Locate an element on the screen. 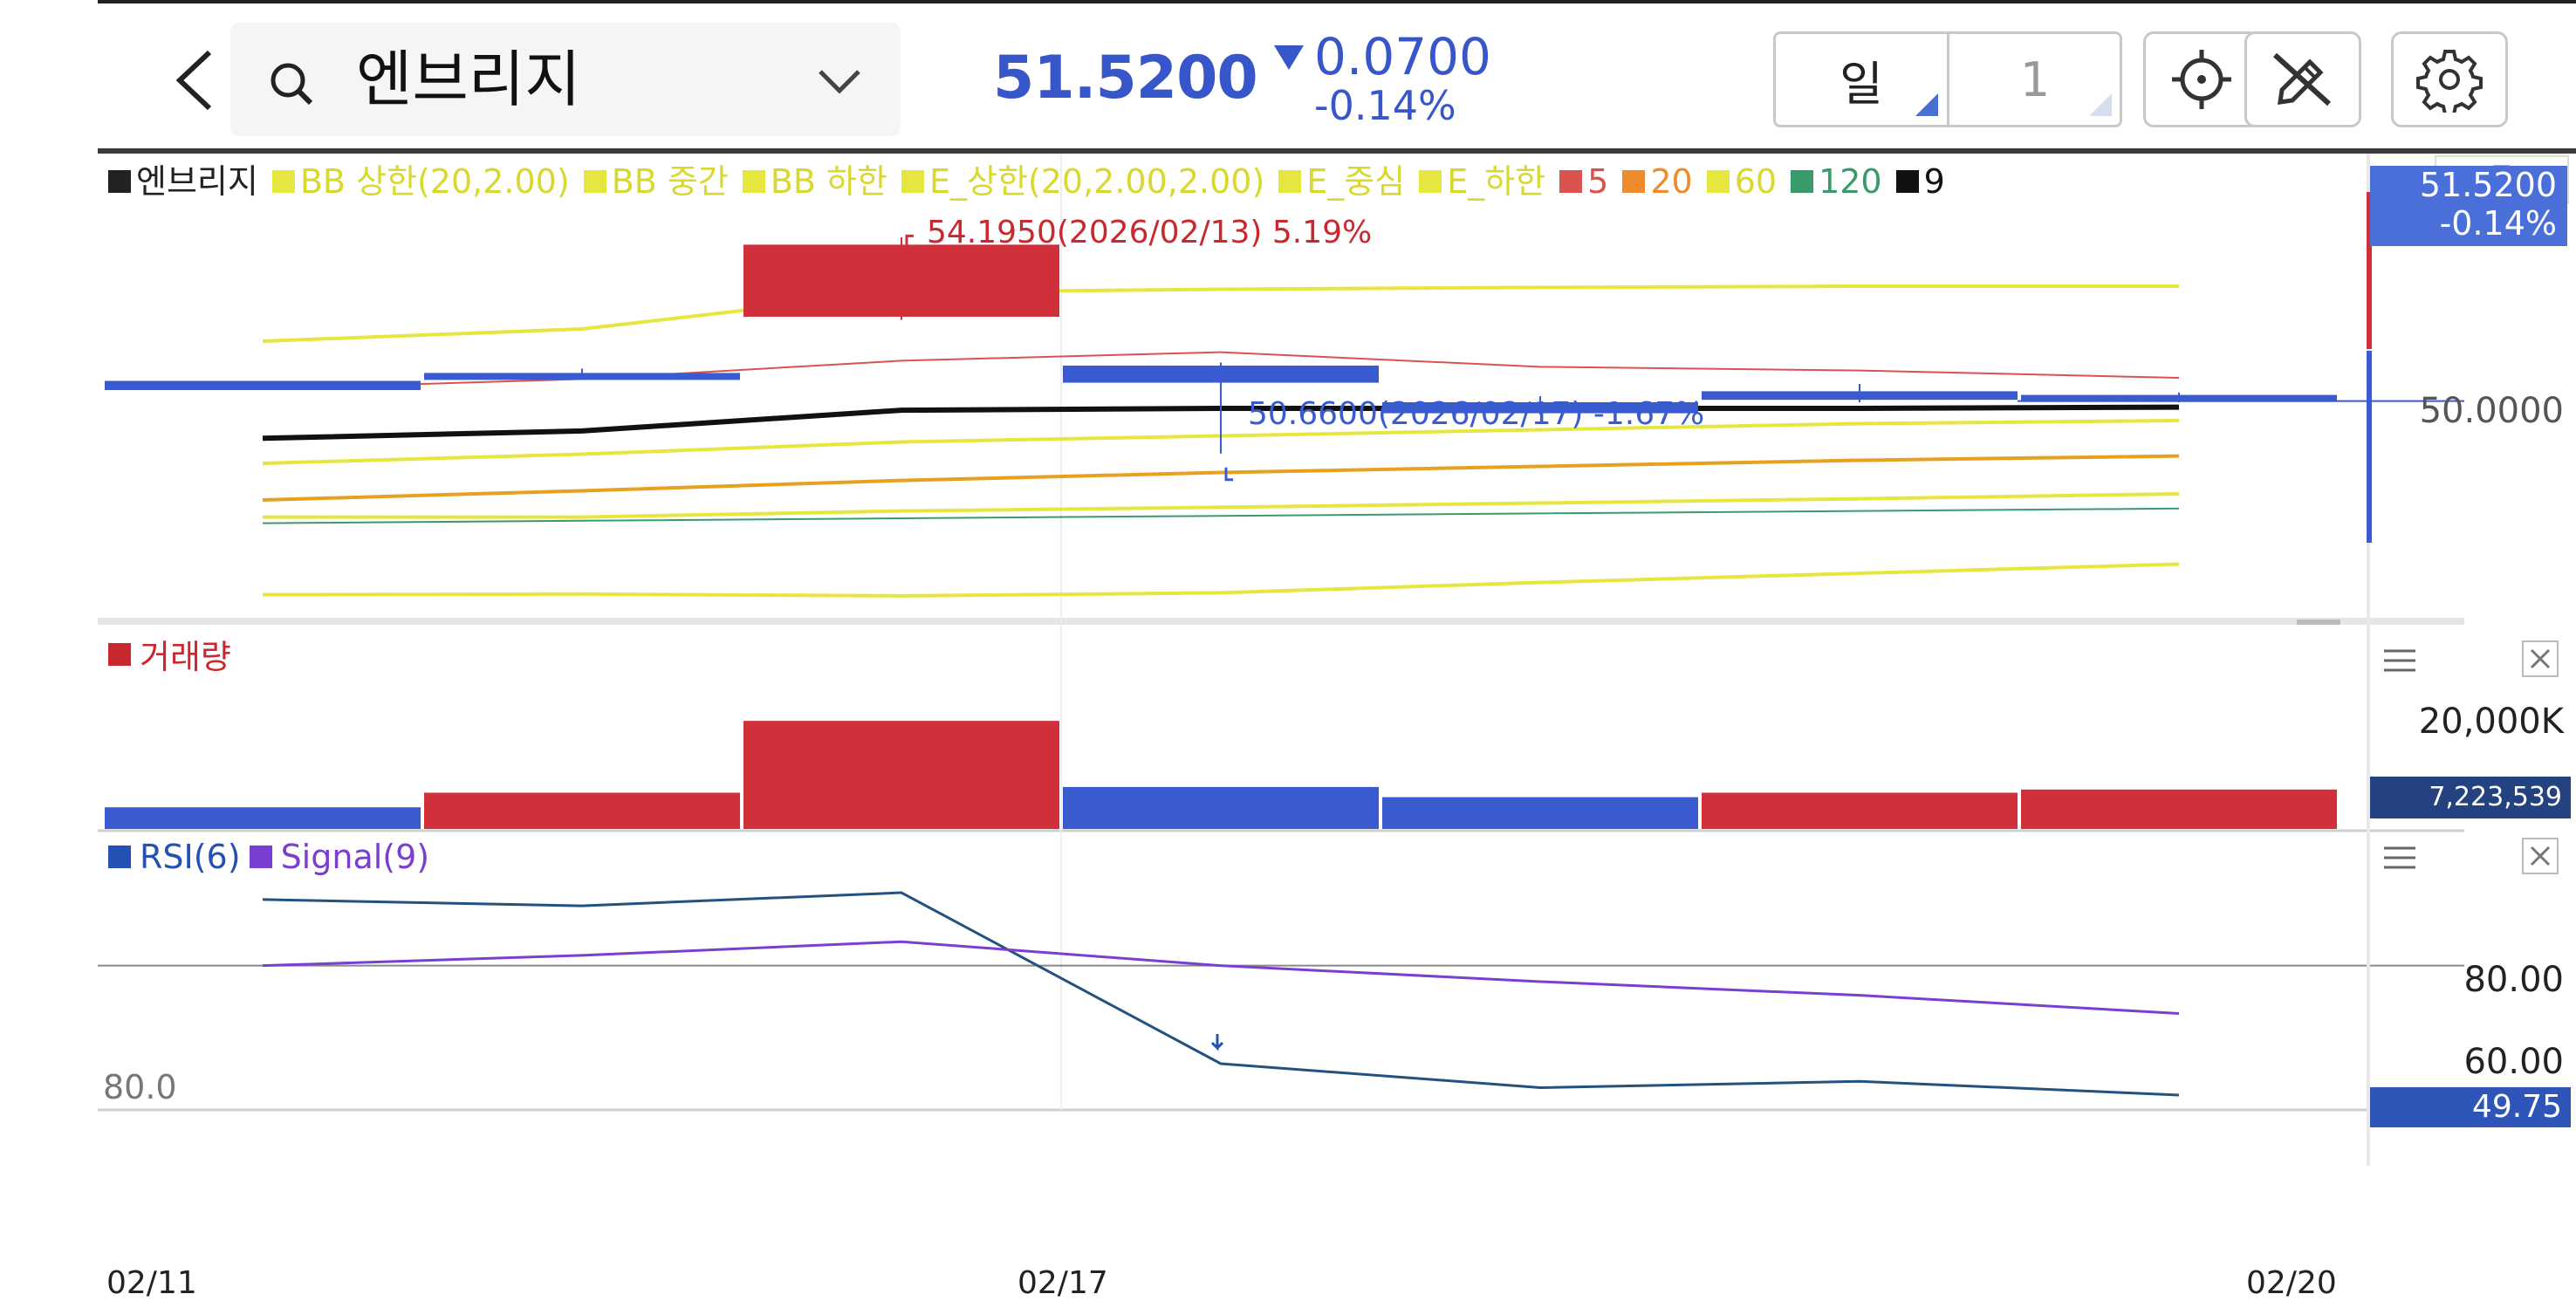 Image resolution: width=2576 pixels, height=1301 pixels. price-range-bar-down is located at coordinates (2369, 447).